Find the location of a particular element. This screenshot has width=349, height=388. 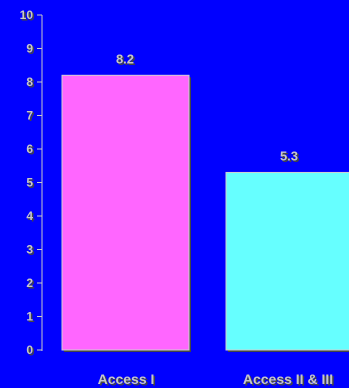

y-tick-label-10-text: 10 is located at coordinates (27, 15).